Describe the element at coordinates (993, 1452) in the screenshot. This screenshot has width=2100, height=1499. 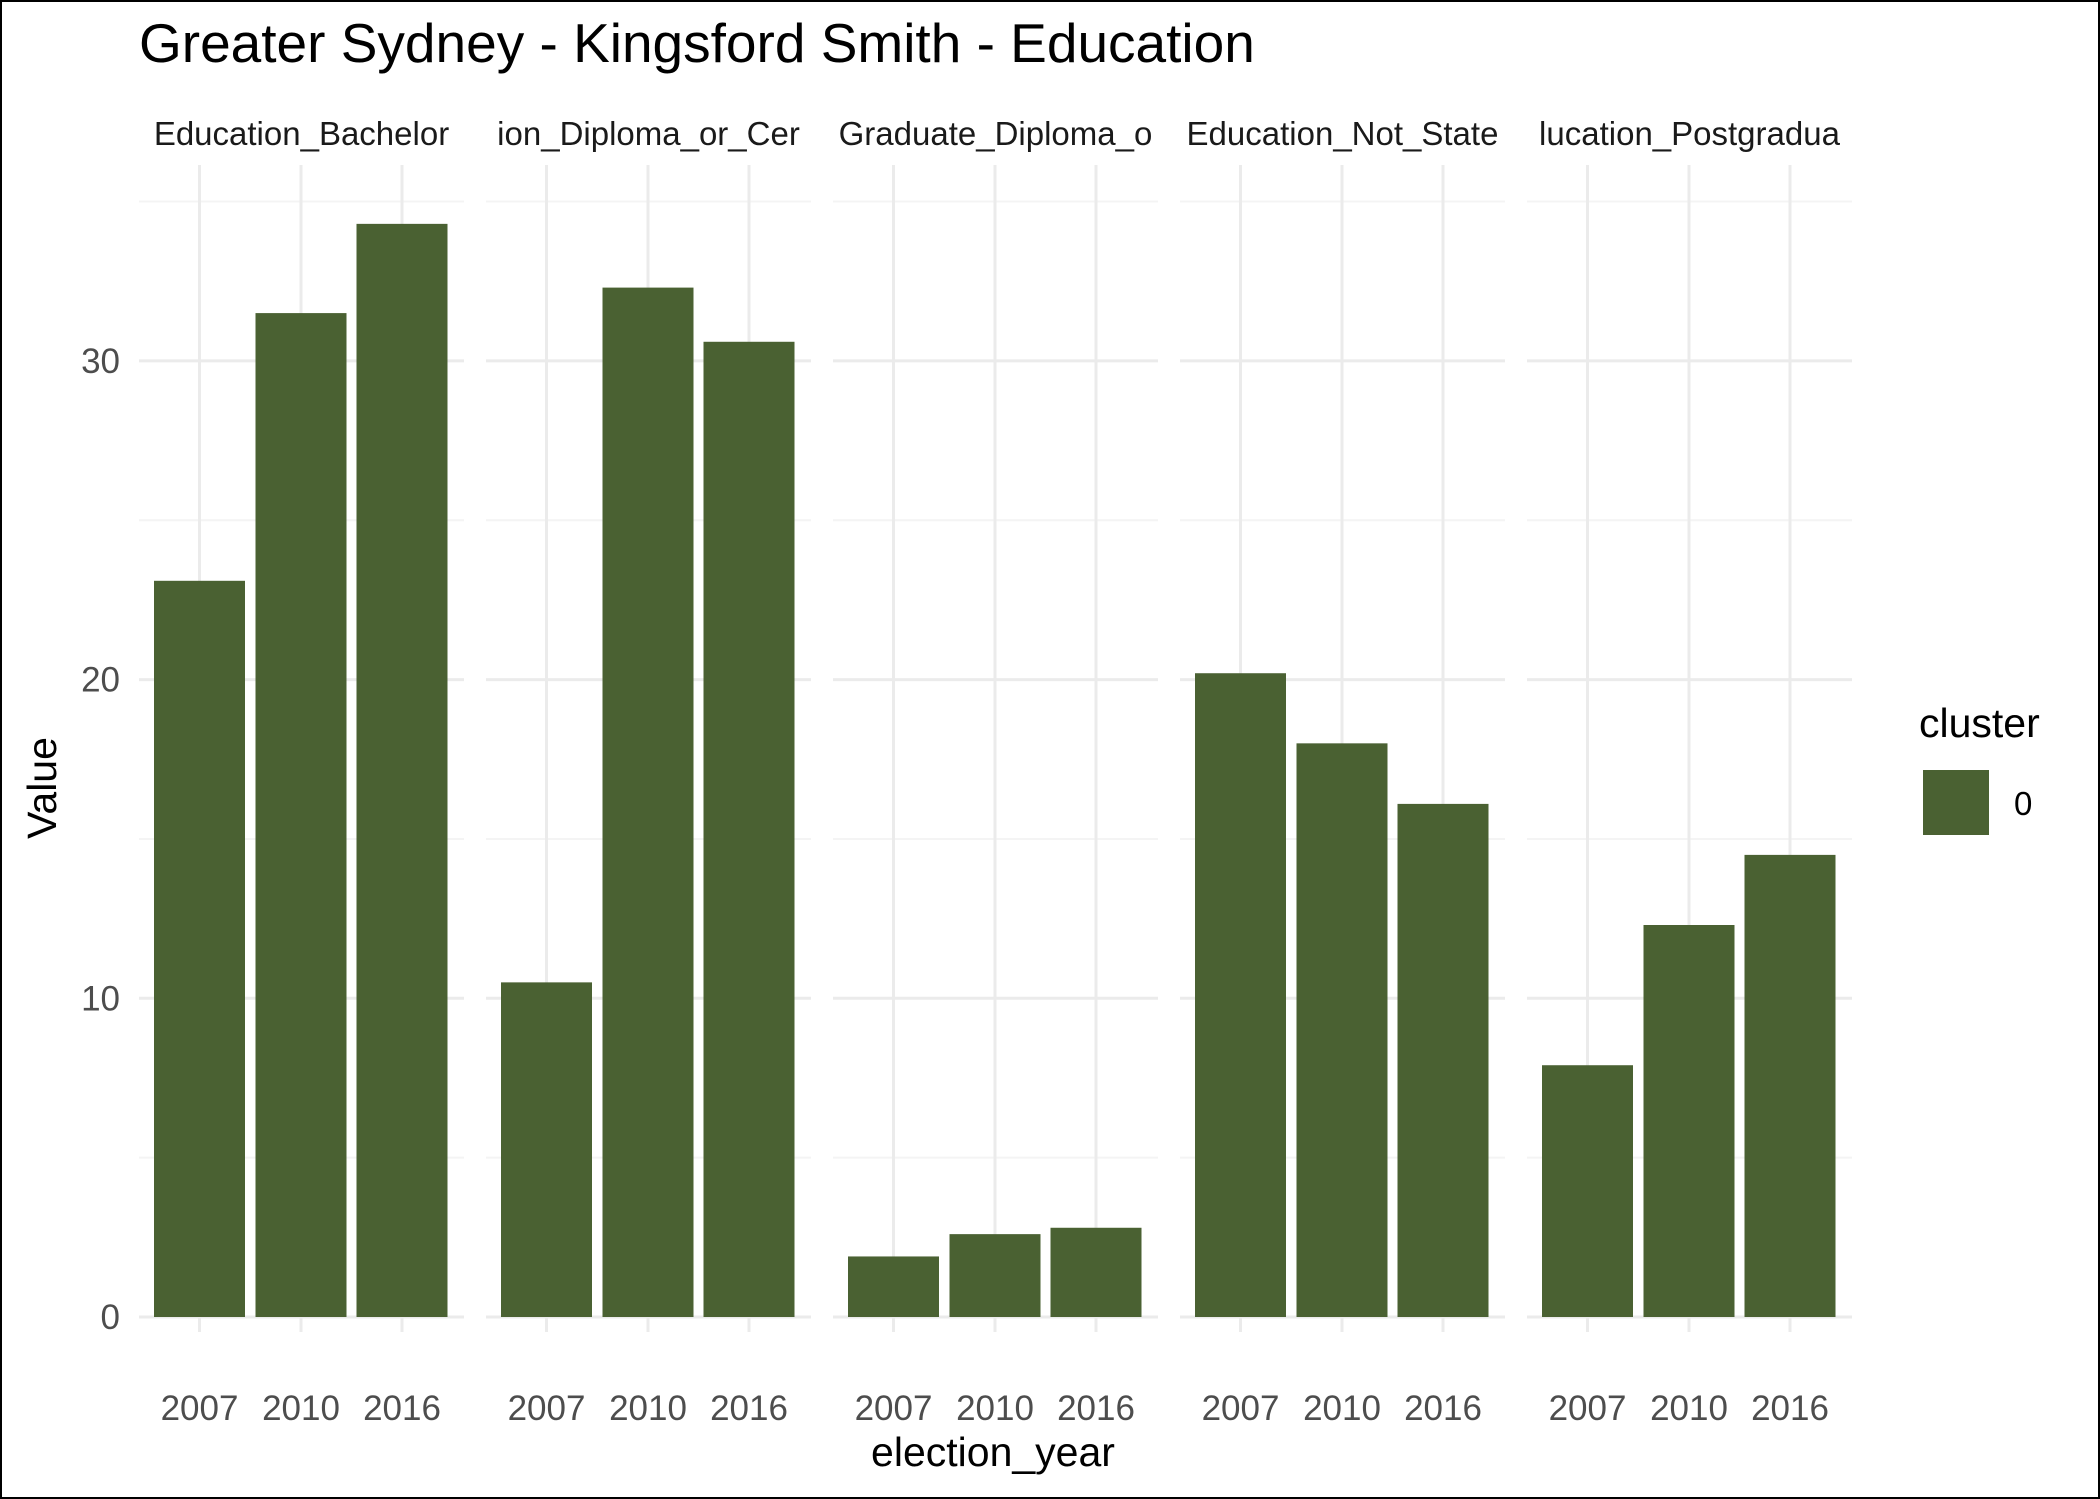
I see `x-axis-title: election_year` at that location.